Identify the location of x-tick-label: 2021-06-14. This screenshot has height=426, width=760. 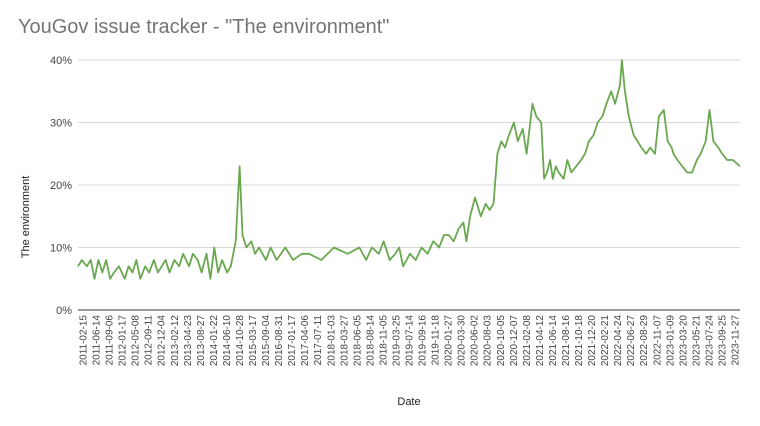
(553, 341).